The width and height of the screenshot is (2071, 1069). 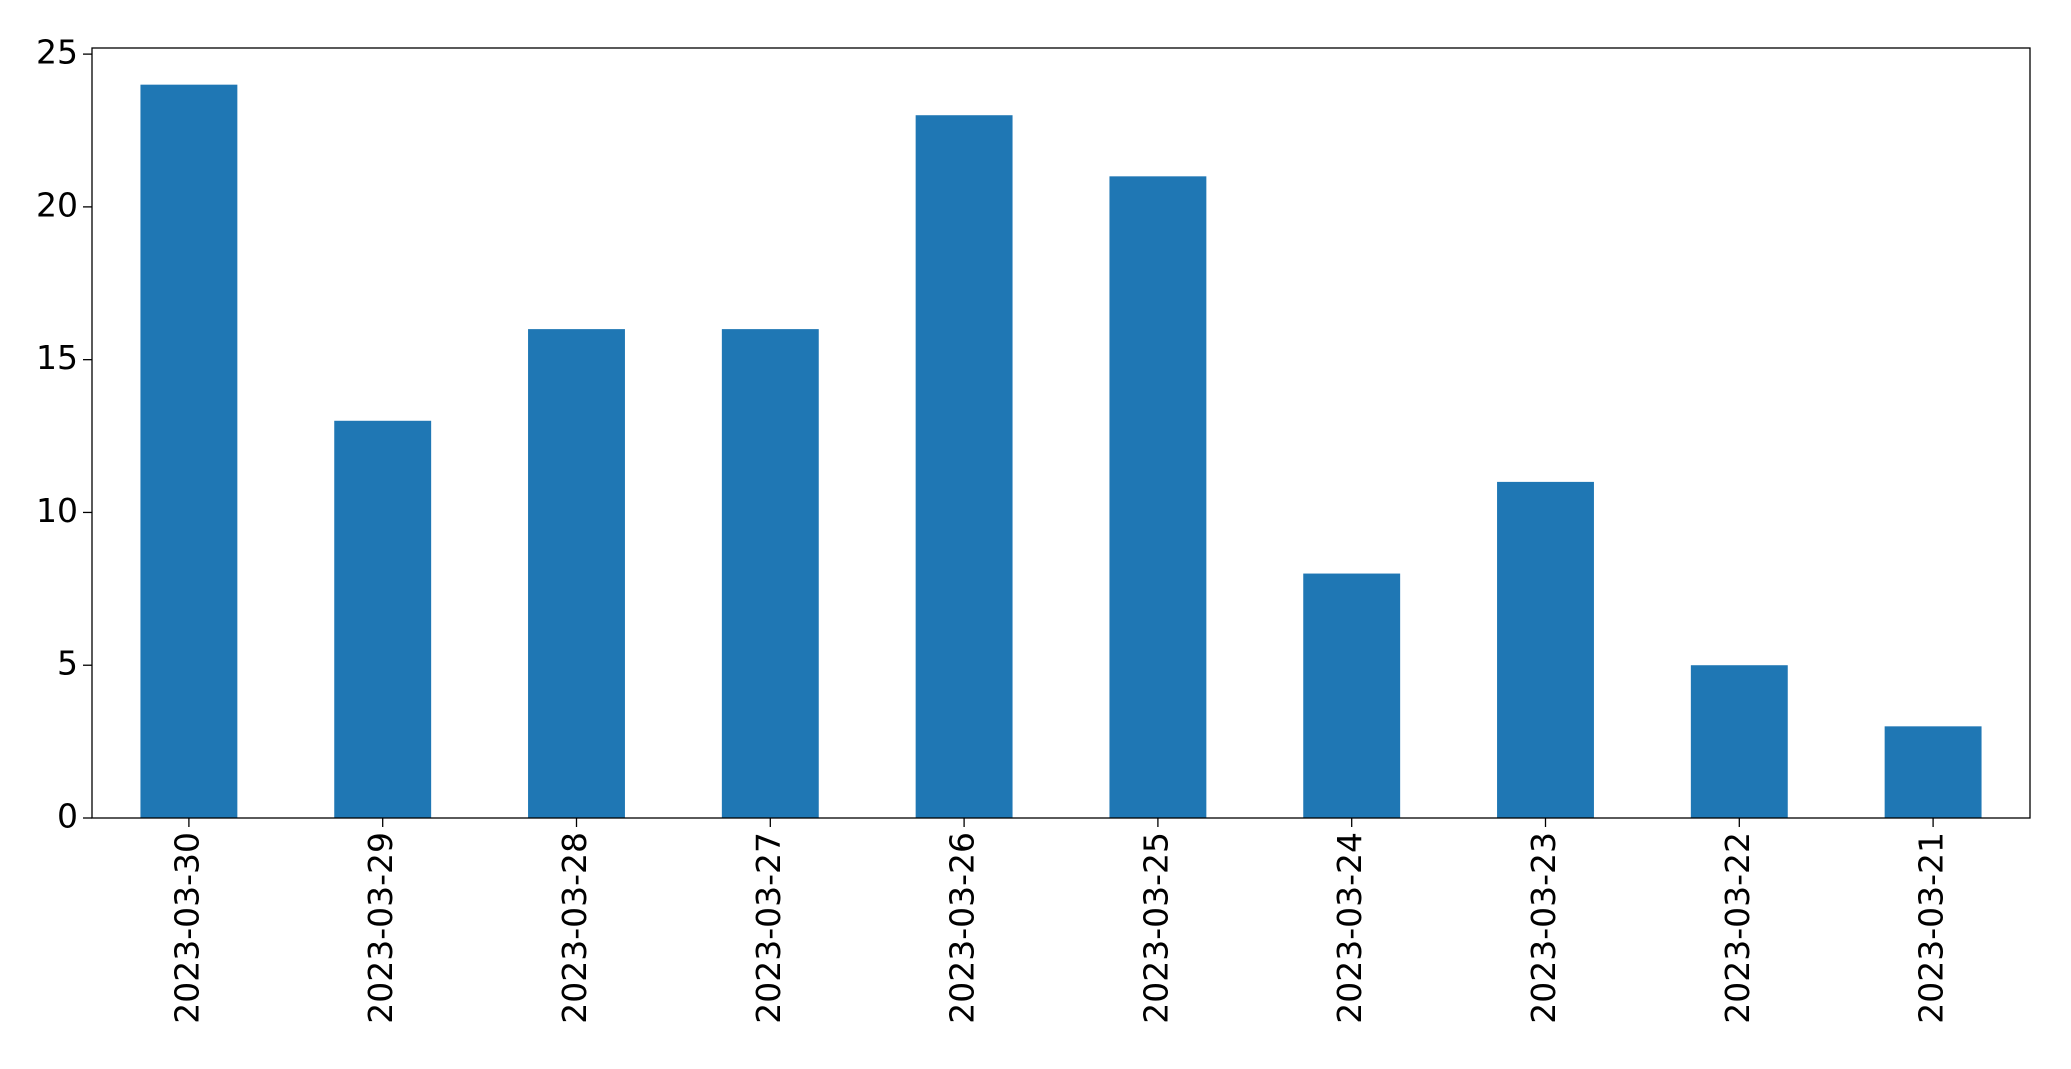 I want to click on x-tick-label: 2023-03-30, so click(x=186, y=928).